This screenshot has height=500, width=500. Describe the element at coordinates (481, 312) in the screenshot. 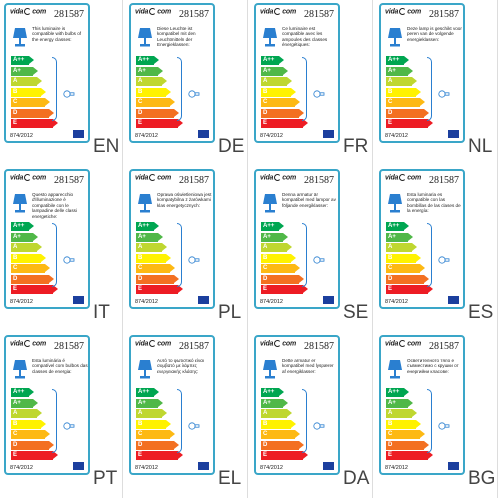

I see `language-code: ES` at that location.